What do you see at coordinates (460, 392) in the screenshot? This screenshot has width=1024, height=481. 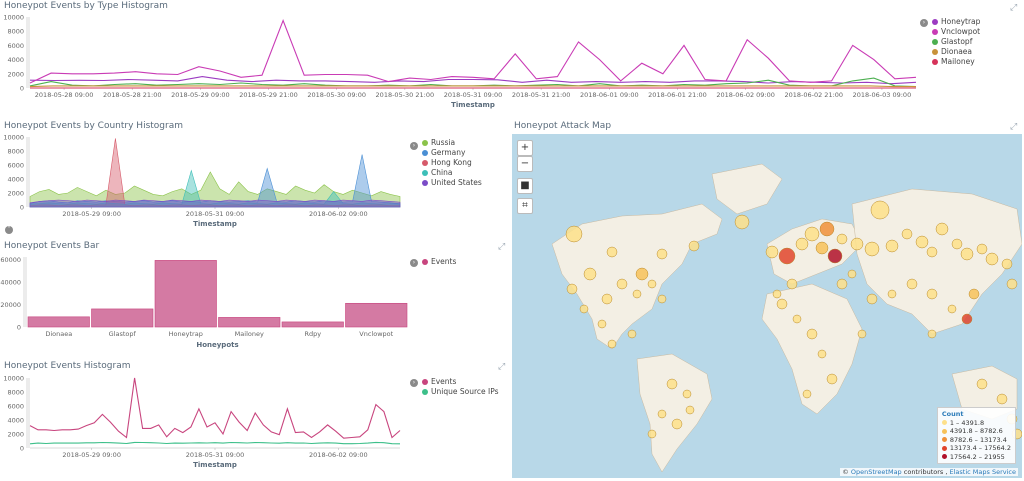 I see `legend-item: Unique Source IPs` at bounding box center [460, 392].